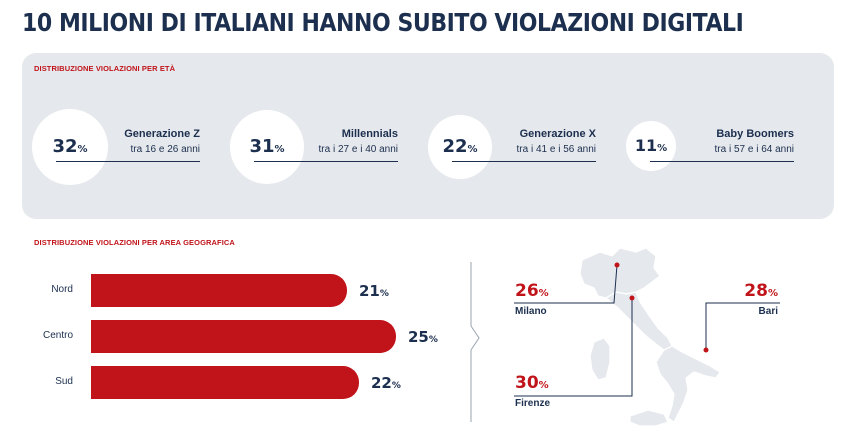 The image size is (864, 433). Describe the element at coordinates (761, 291) in the screenshot. I see `city-bari-value: 28%` at that location.